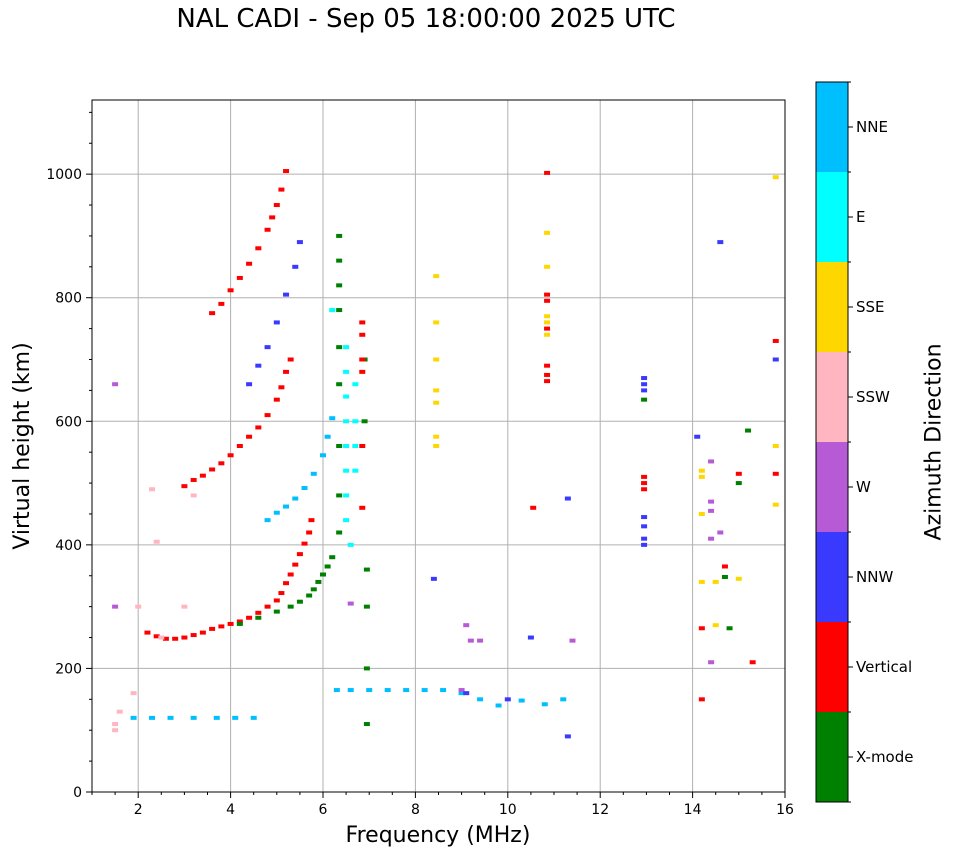 This screenshot has width=958, height=857. Describe the element at coordinates (426, 19) in the screenshot. I see `chart-title: NAL CADI - Sep 05 18:00:00 2025 UTC` at that location.